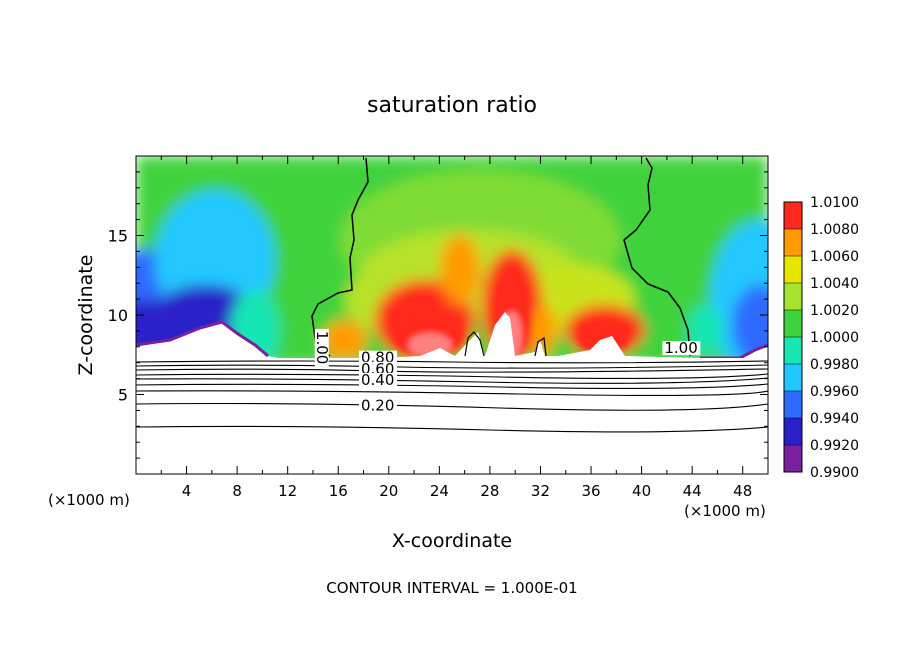 Image resolution: width=904 pixels, height=654 pixels. What do you see at coordinates (338, 491) in the screenshot?
I see `x-tick-label: 16` at bounding box center [338, 491].